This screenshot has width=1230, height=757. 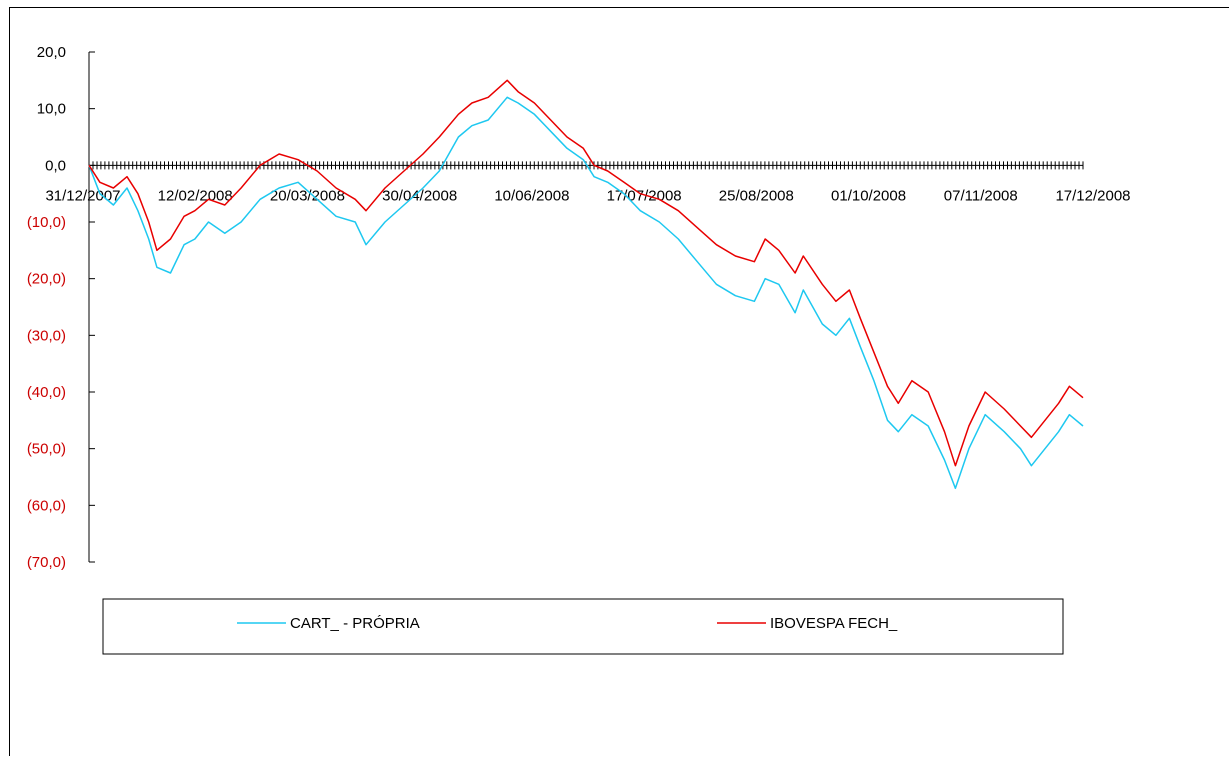 I want to click on x-tick-label: 10/06/2008, so click(x=531, y=195).